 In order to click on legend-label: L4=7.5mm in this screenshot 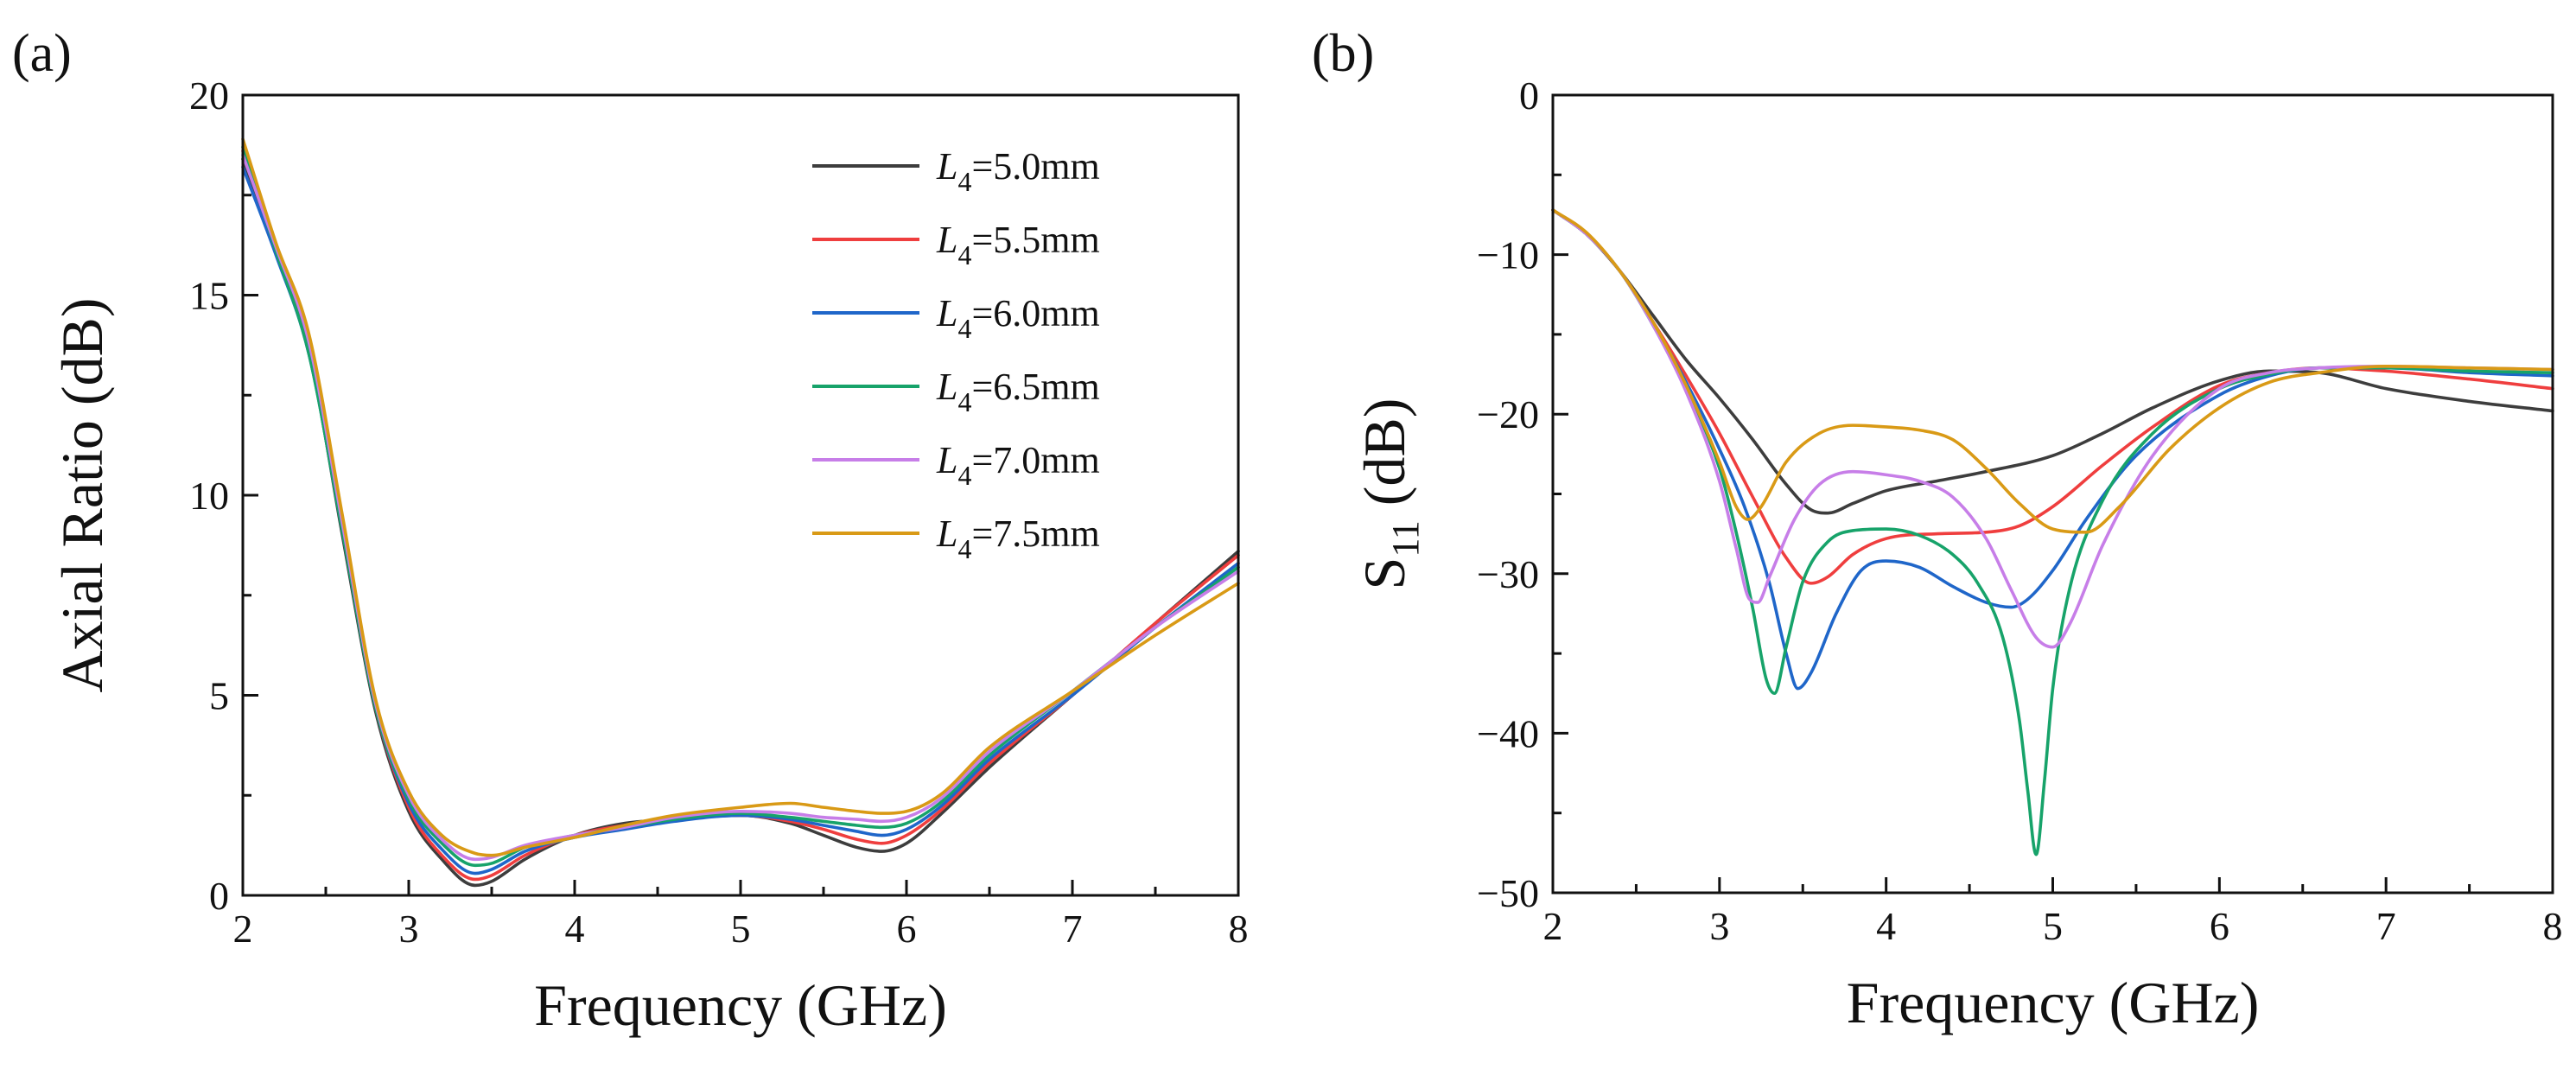, I will do `click(1018, 538)`.